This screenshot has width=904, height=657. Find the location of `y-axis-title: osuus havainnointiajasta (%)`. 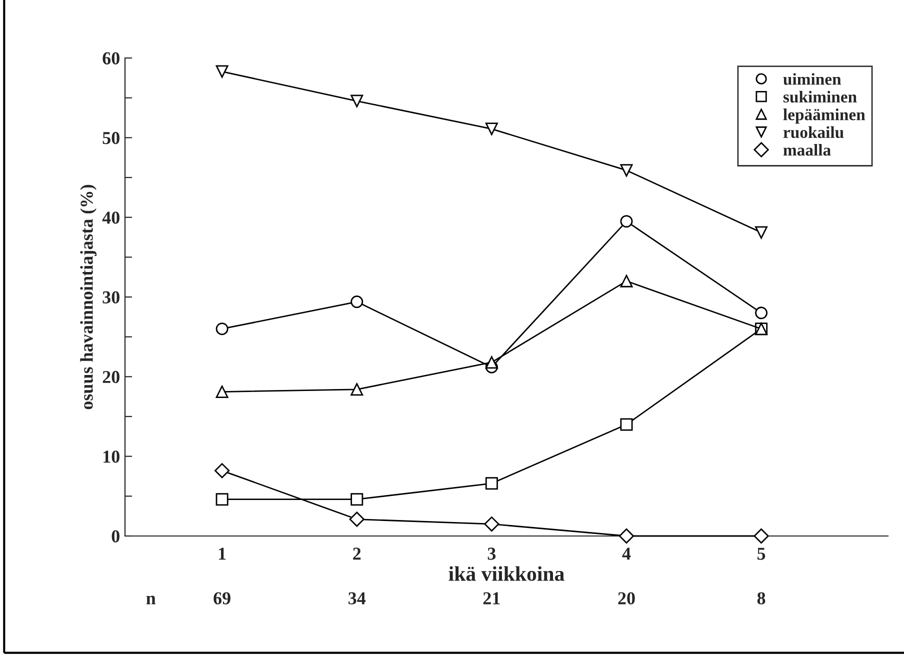

y-axis-title: osuus havainnointiajasta (%) is located at coordinates (88, 297).